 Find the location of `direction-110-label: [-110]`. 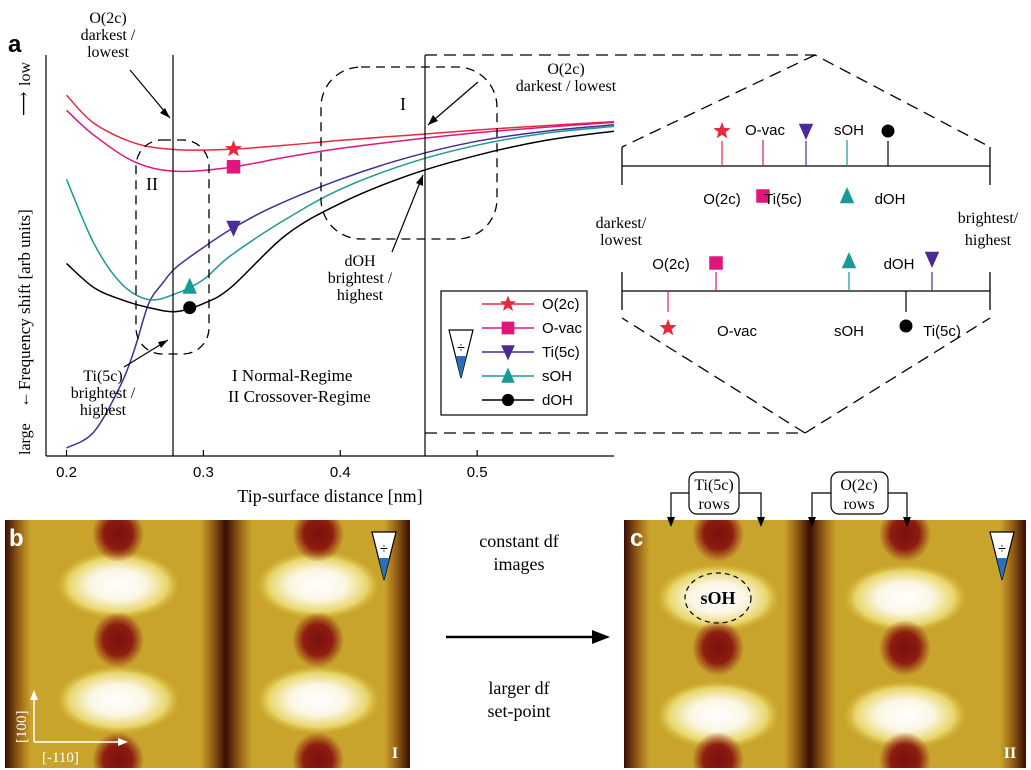

direction-110-label: [-110] is located at coordinates (60, 758).